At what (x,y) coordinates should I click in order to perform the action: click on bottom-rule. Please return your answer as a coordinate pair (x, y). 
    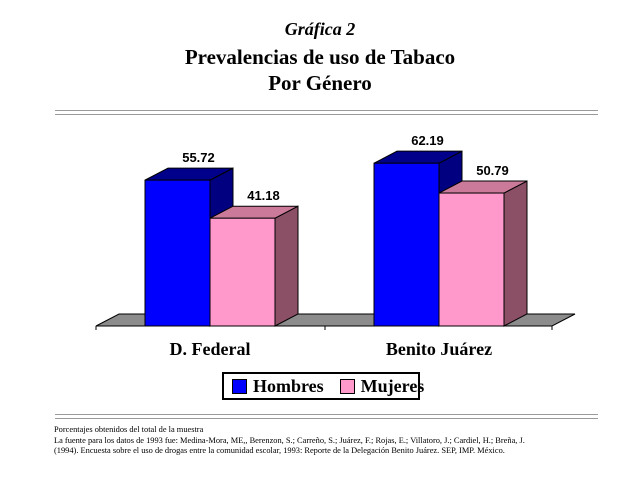
    Looking at the image, I should click on (326, 414).